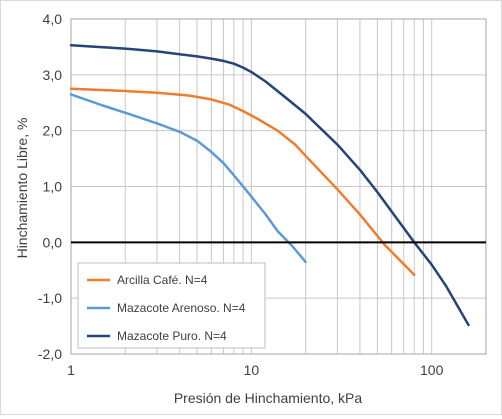 This screenshot has height=419, width=502. I want to click on y-tick-label: 1,0, so click(53, 187).